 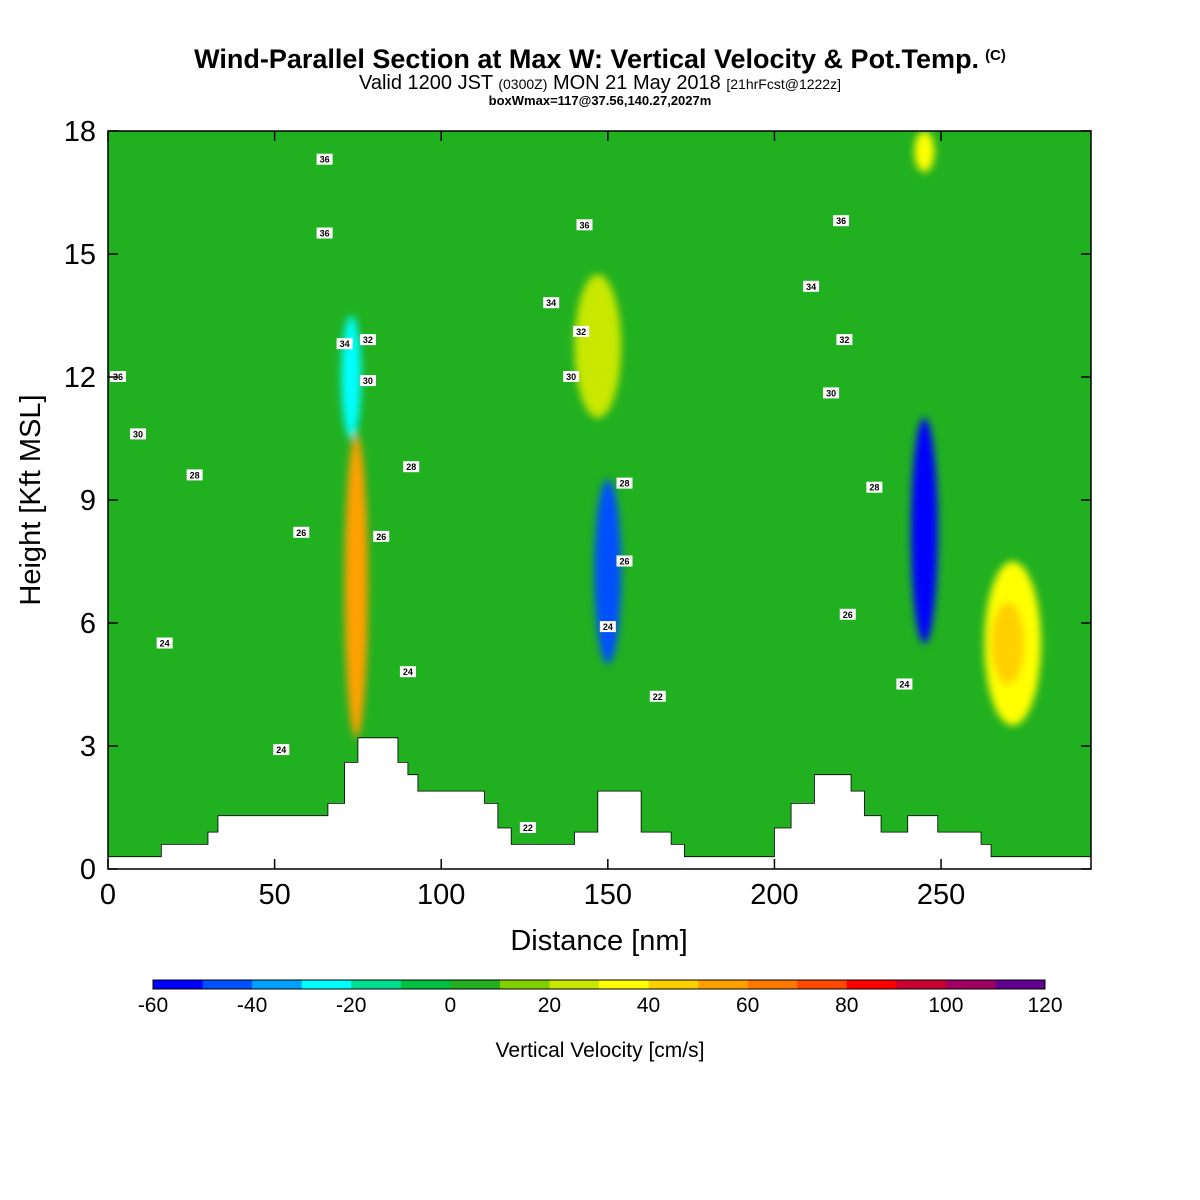 I want to click on y-tick-label: 6, so click(x=88, y=624).